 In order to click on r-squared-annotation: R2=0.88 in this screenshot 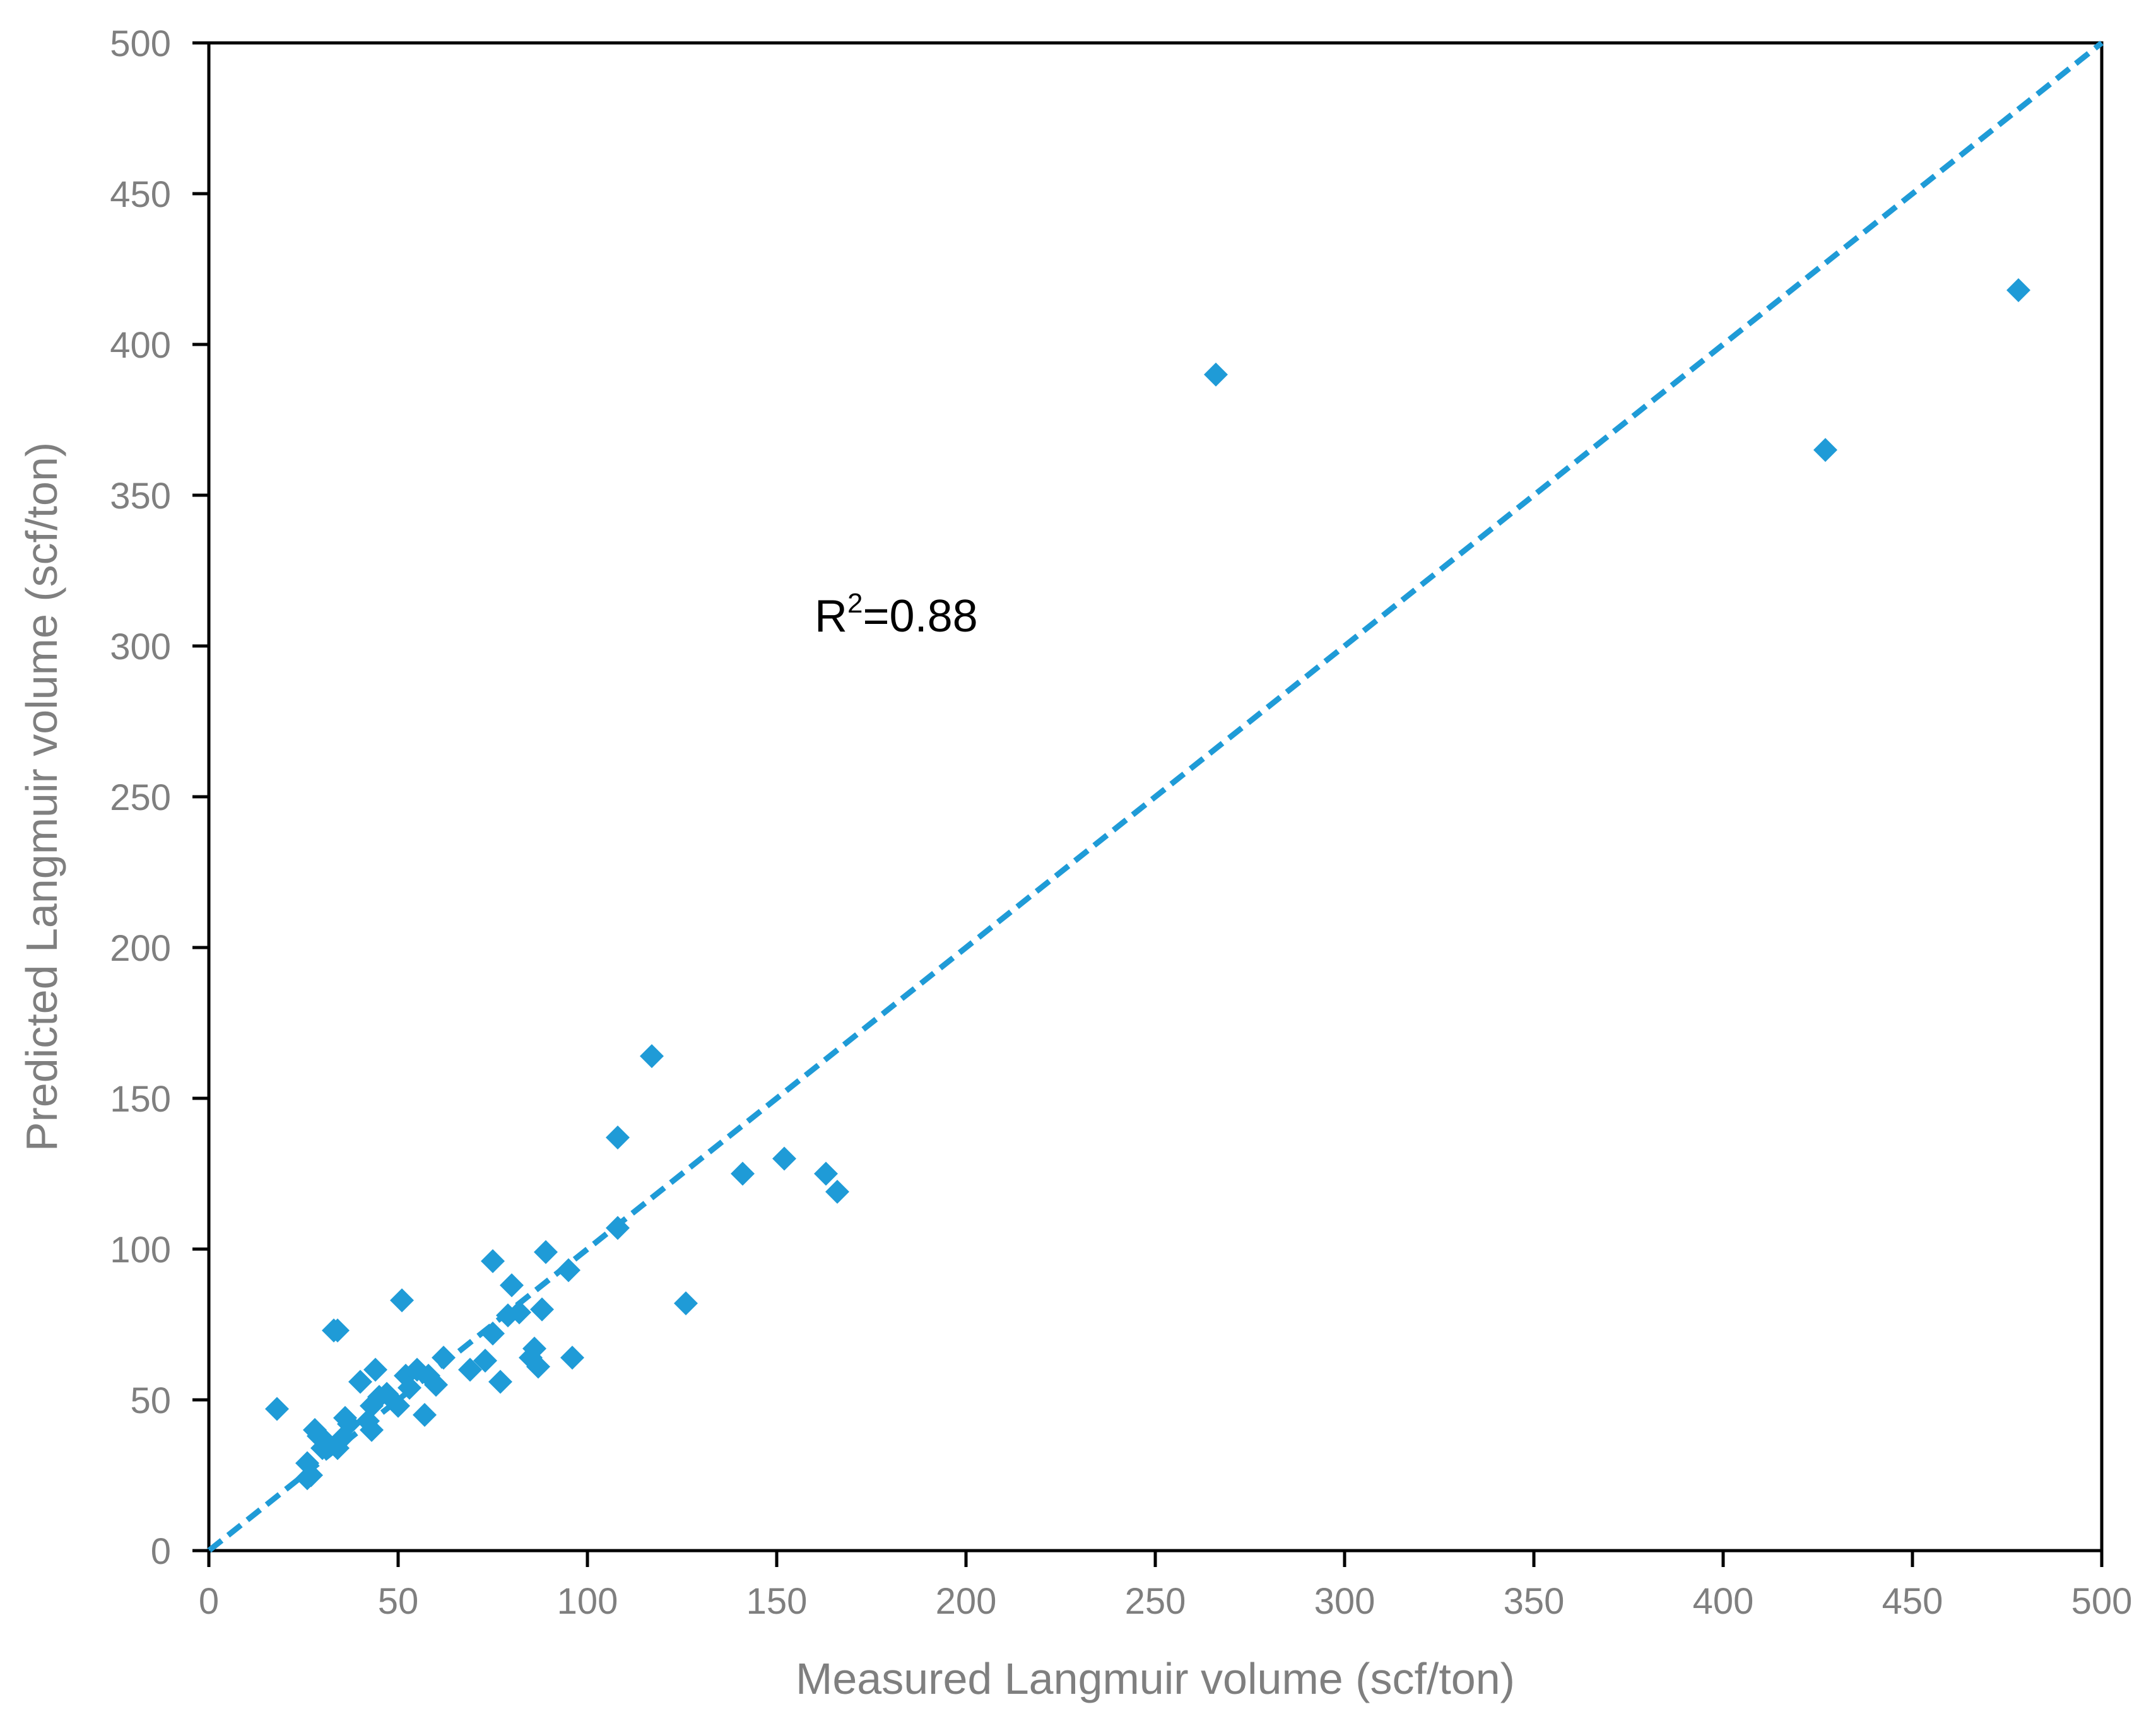, I will do `click(896, 615)`.